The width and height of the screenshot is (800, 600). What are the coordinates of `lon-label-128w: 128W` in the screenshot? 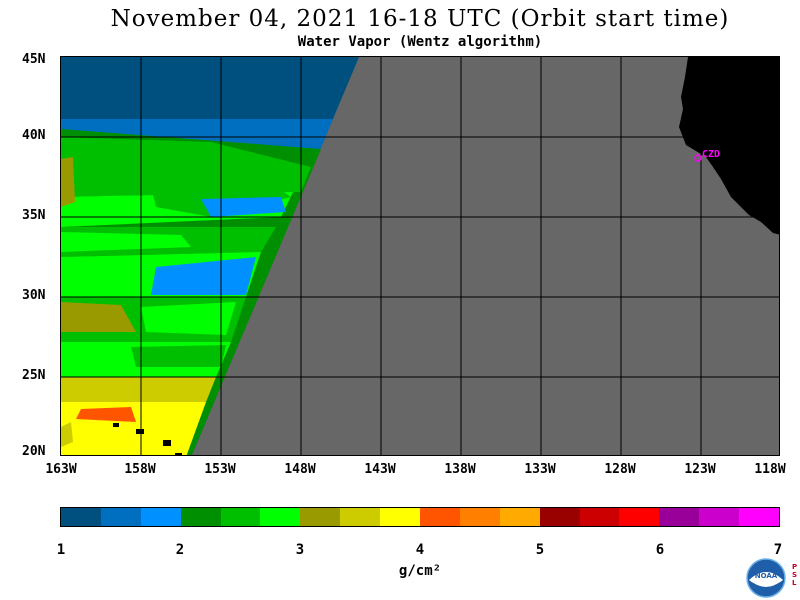 It's located at (620, 469).